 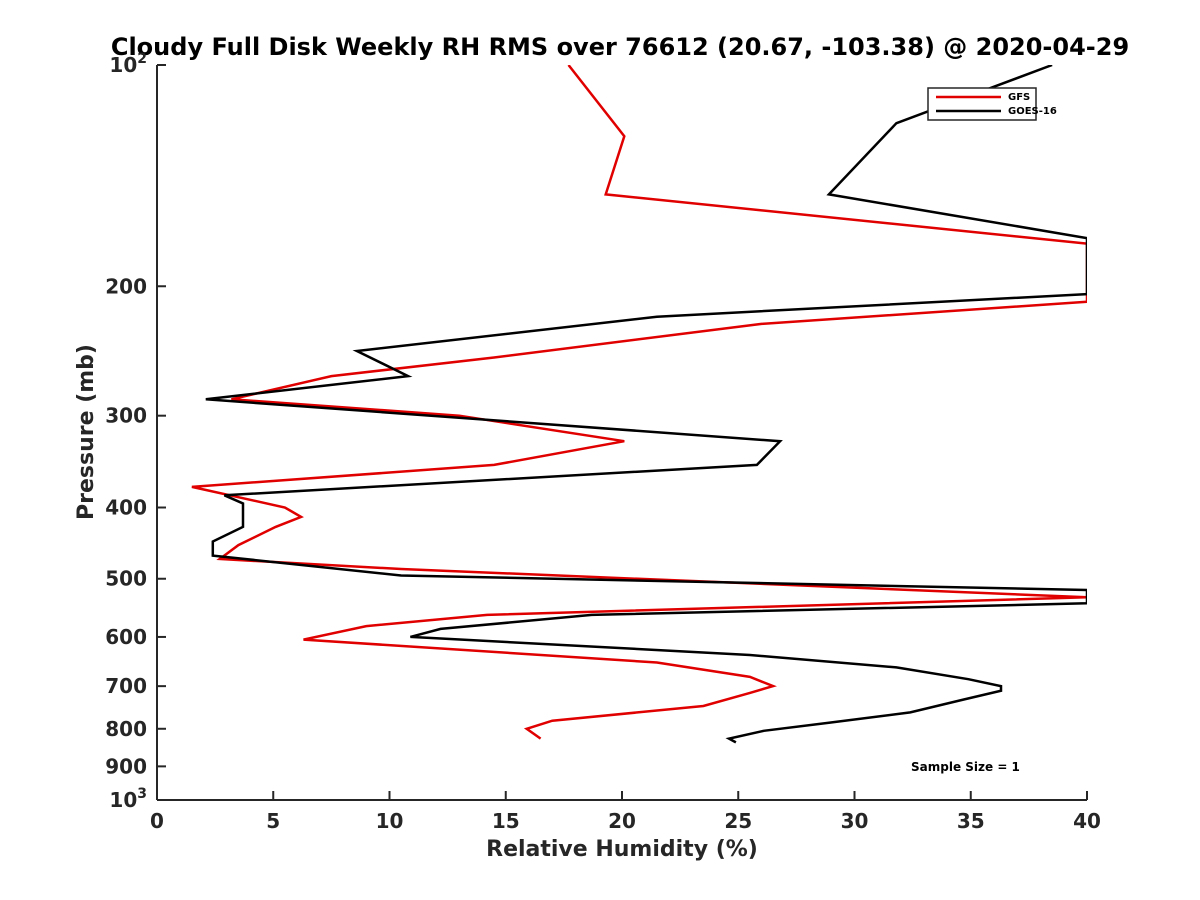 I want to click on x-tick-label: 10, so click(x=390, y=821).